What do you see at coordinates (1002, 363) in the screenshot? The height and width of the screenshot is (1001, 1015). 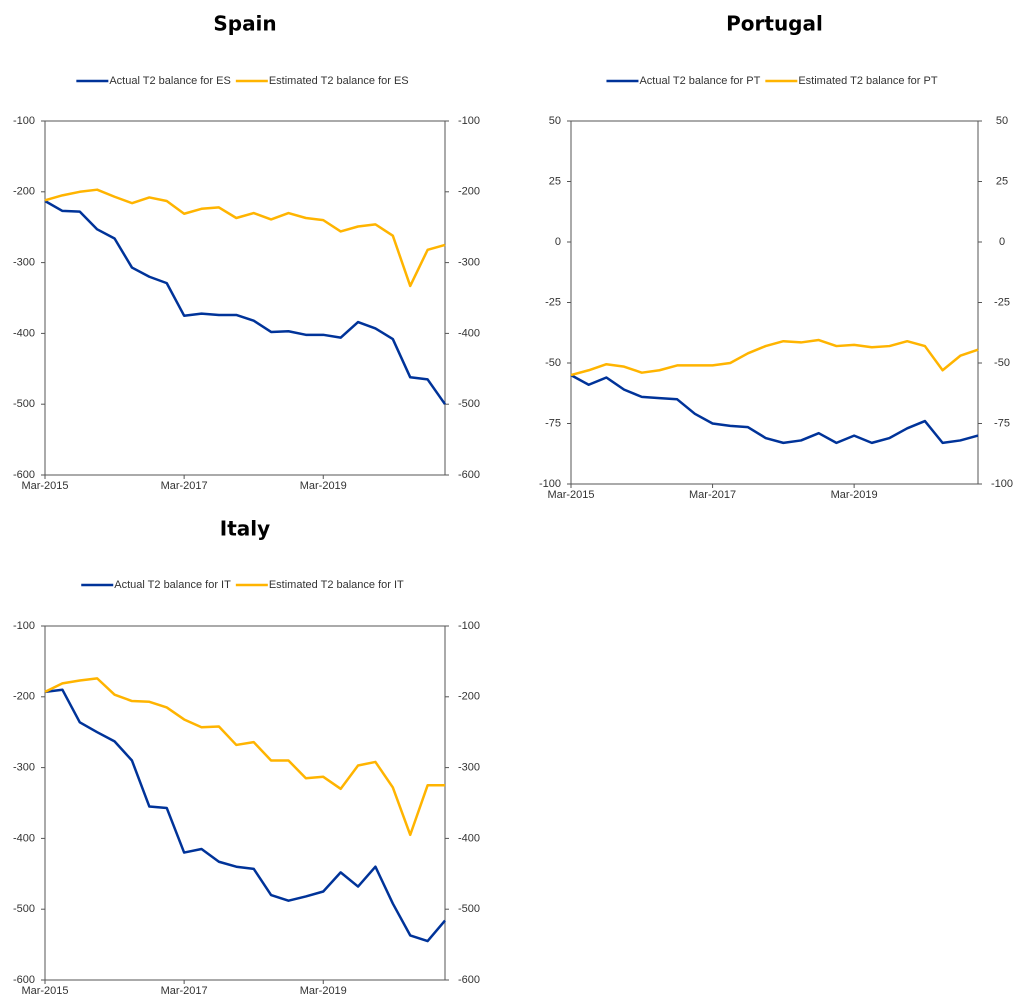 I see `y2-tick-label: -50` at bounding box center [1002, 363].